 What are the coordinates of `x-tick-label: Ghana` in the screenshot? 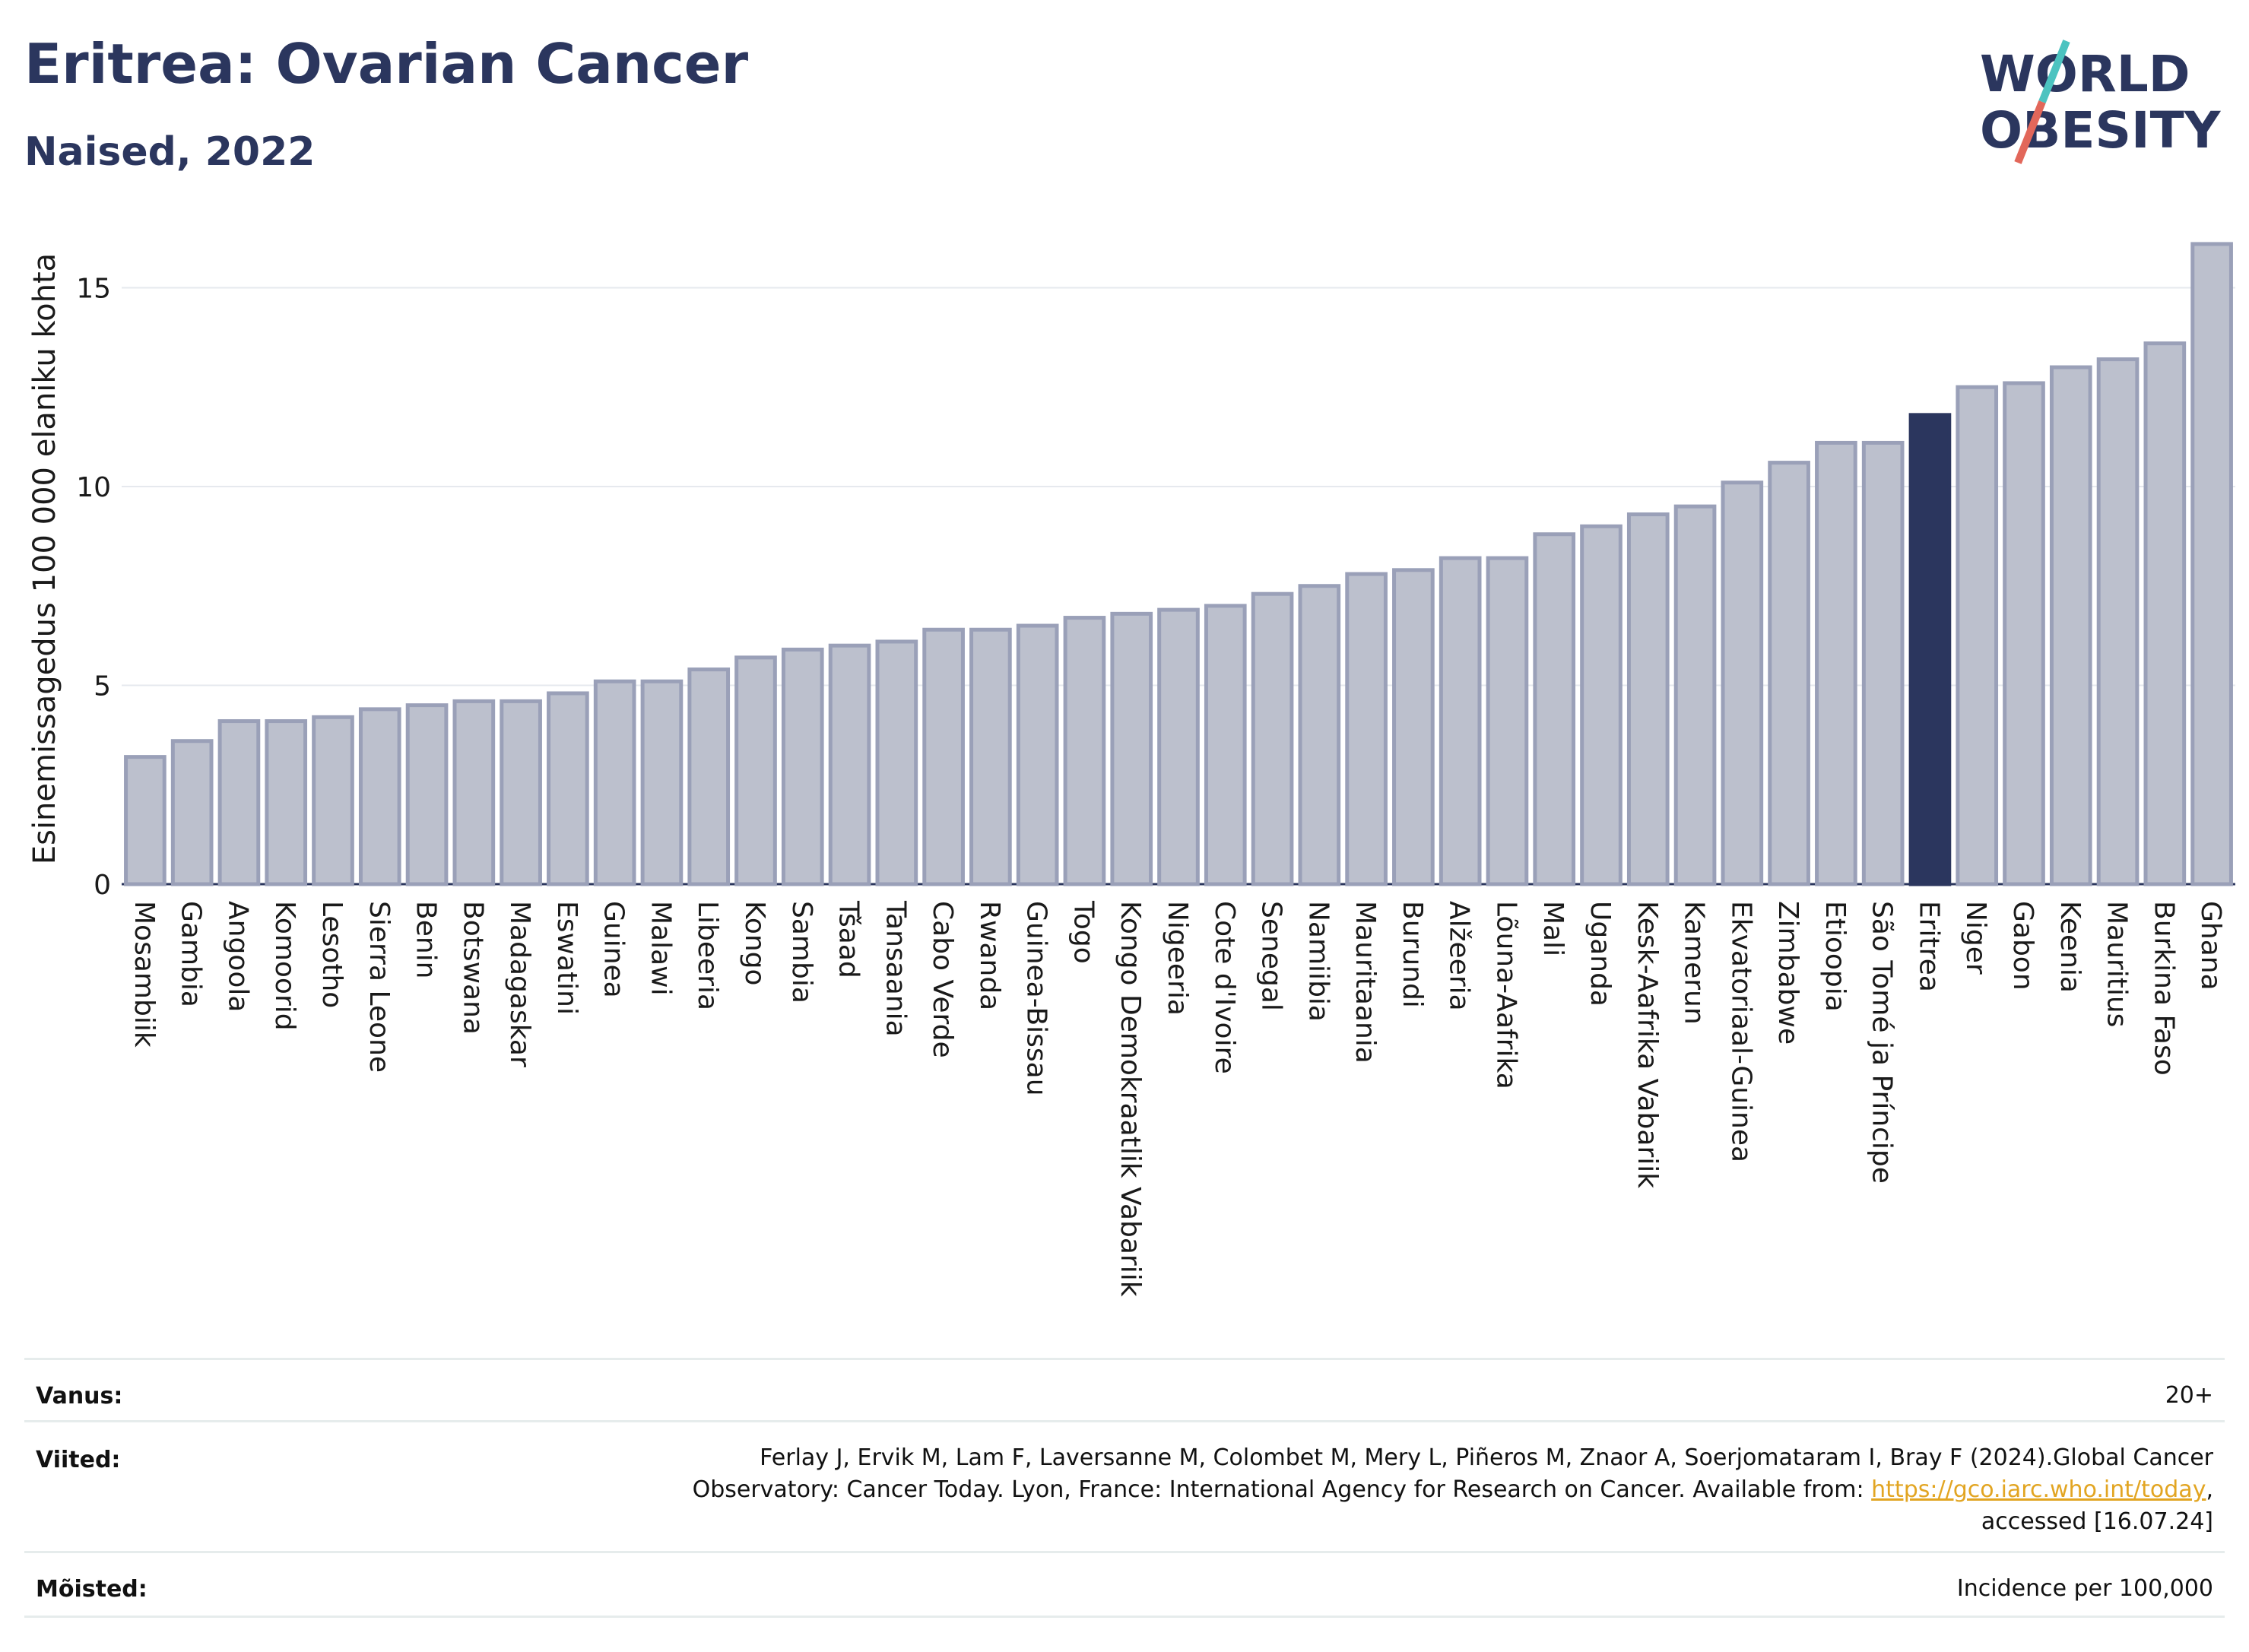 It's located at (2210, 946).